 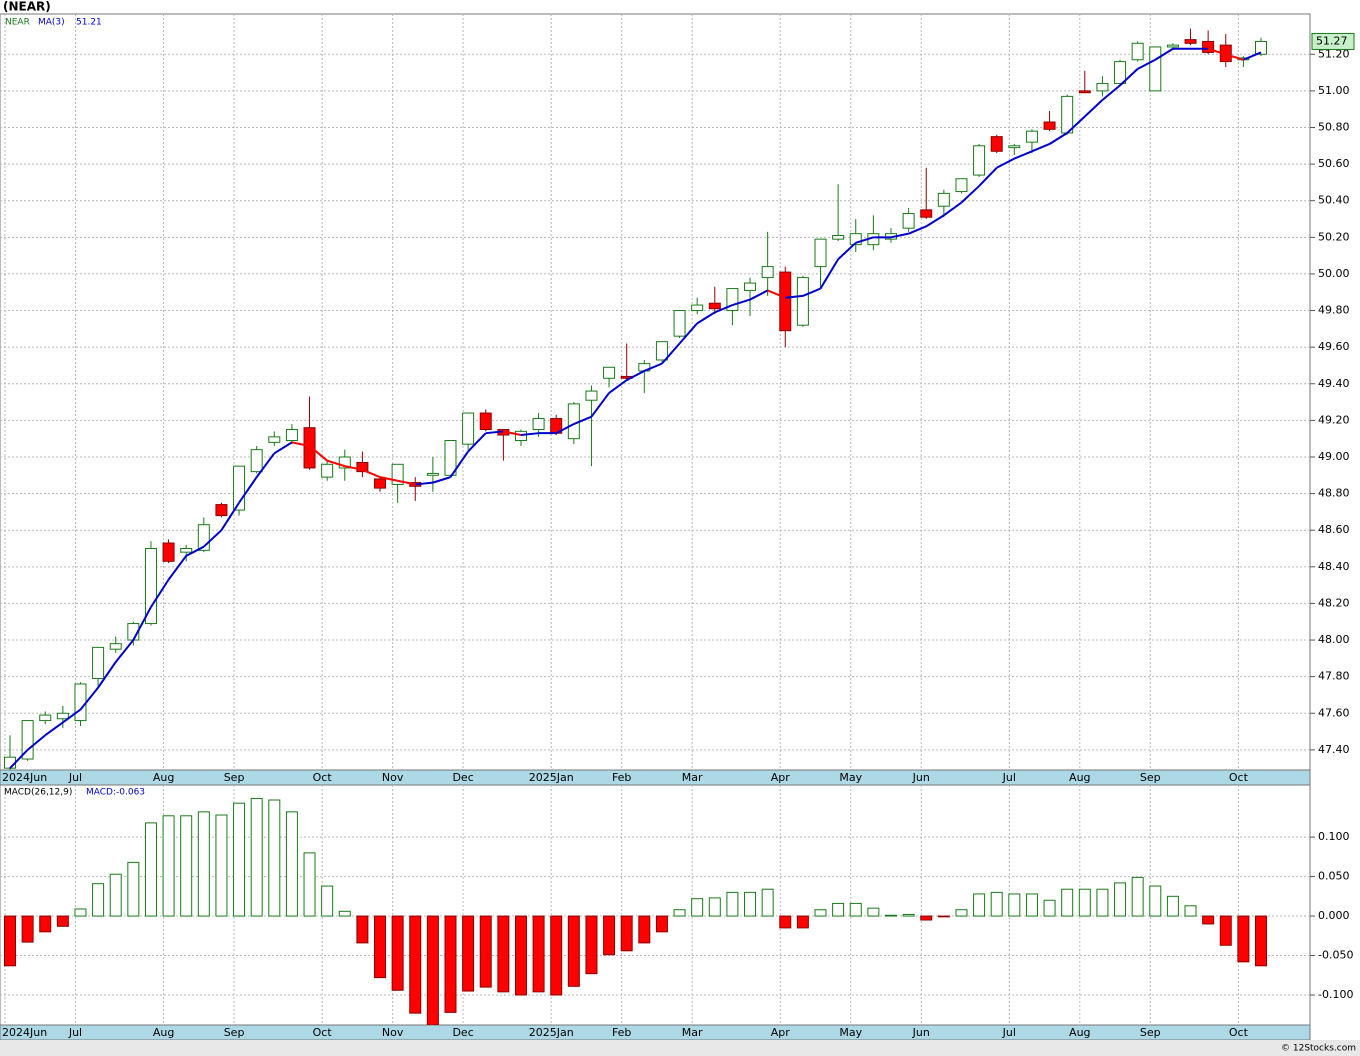 I want to click on x-tick-label: Dec, so click(x=462, y=777).